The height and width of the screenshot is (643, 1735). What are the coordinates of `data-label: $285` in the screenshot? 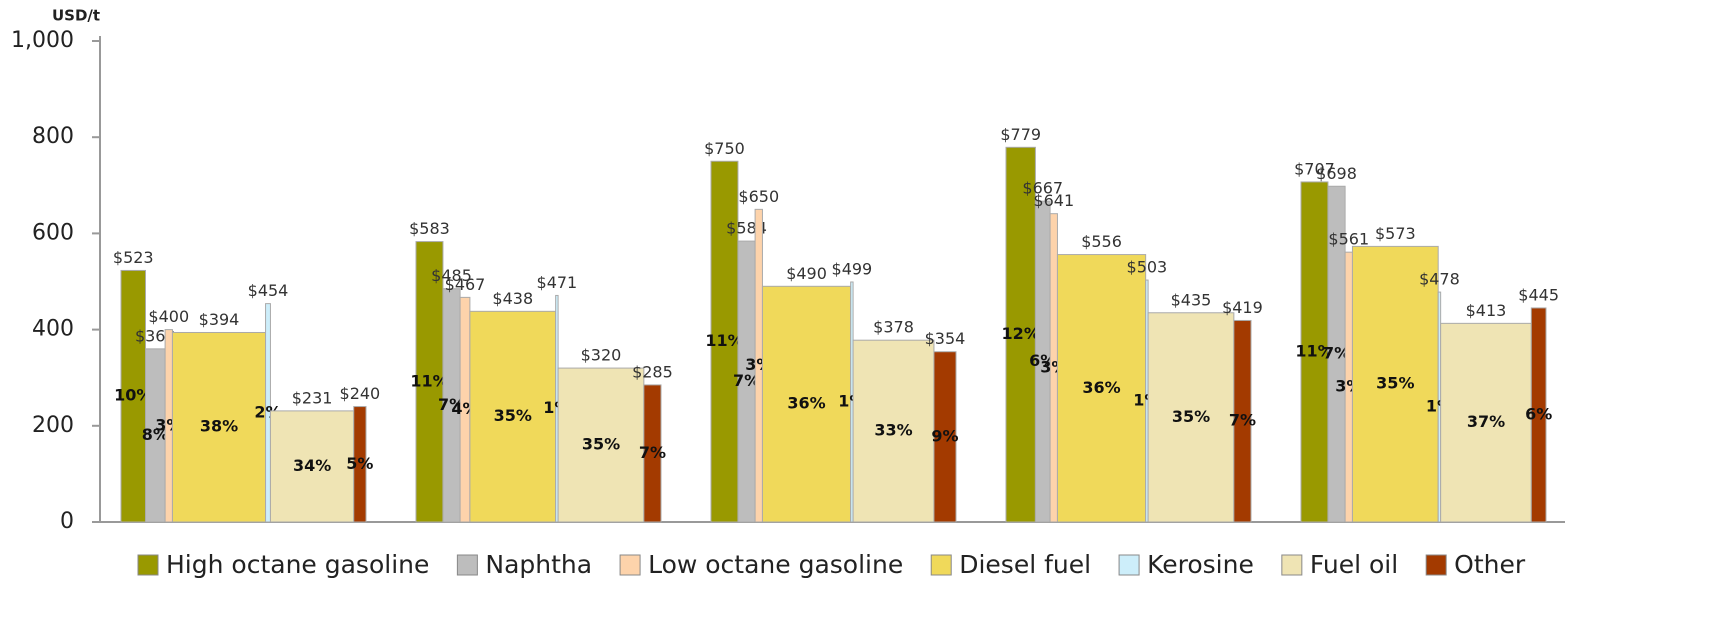 It's located at (652, 371).